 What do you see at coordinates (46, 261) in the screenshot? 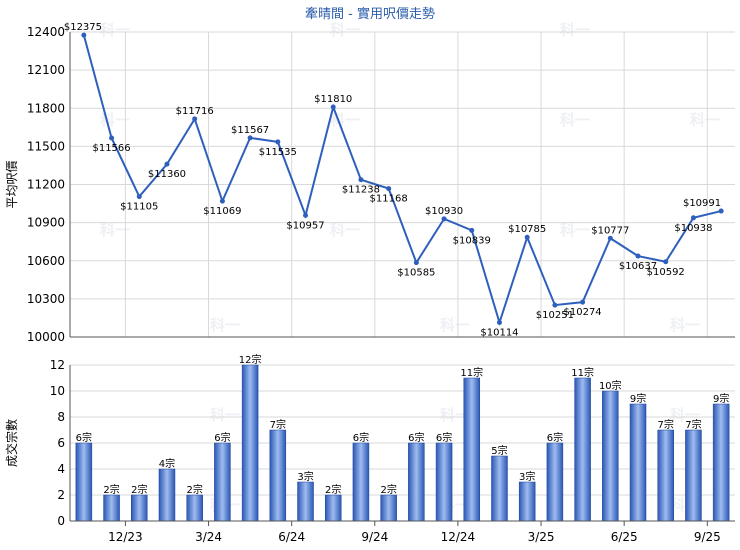
I see `y-tick-label: 10600` at bounding box center [46, 261].